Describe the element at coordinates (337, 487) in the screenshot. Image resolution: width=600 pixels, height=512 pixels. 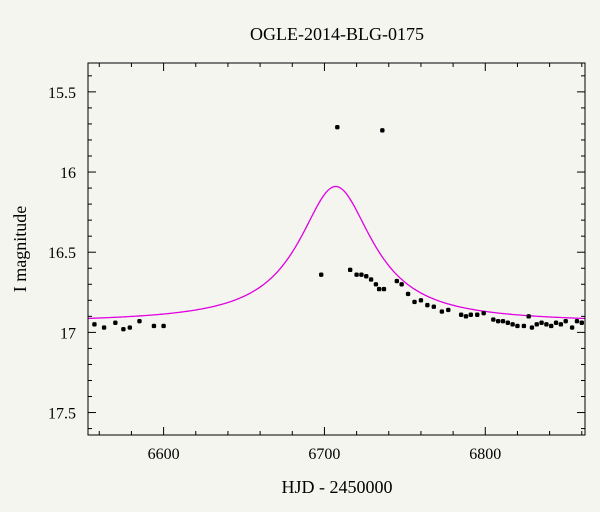
I see `x-axis-label: HJD - 2450000` at that location.